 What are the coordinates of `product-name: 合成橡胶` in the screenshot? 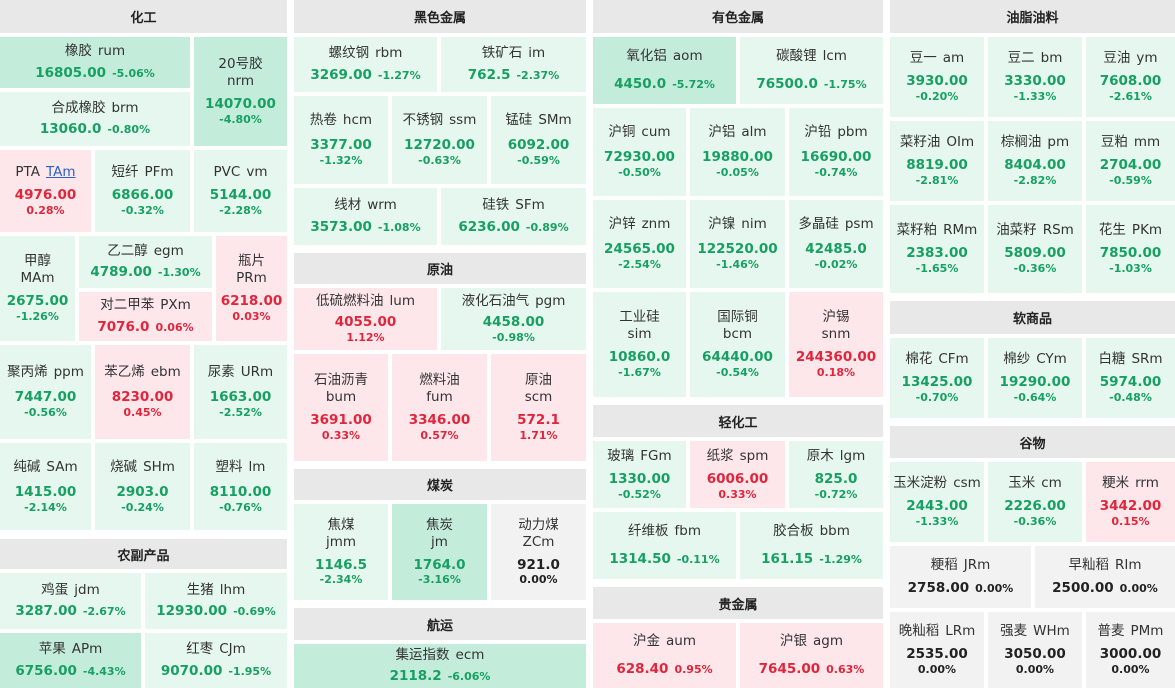 It's located at (78, 107).